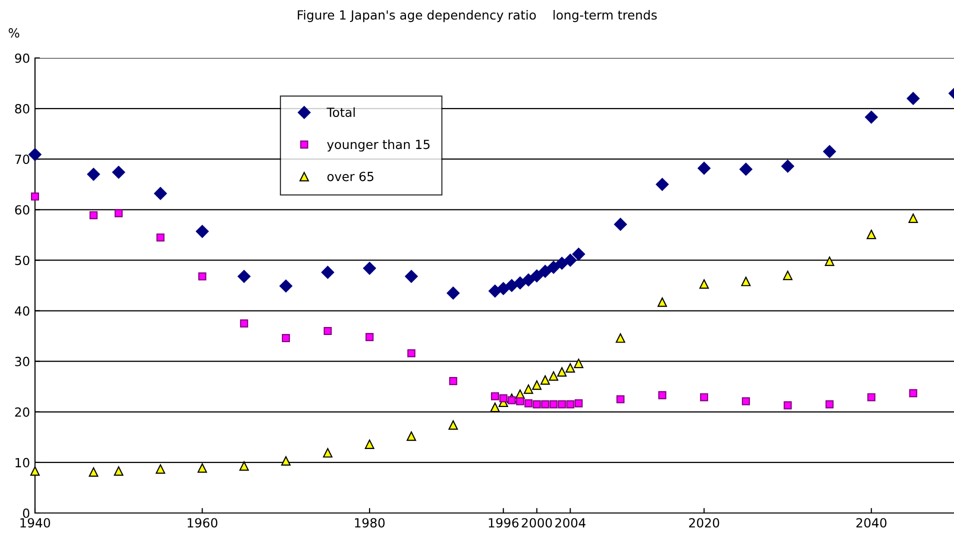  I want to click on legend-label: younger than 15, so click(378, 145).